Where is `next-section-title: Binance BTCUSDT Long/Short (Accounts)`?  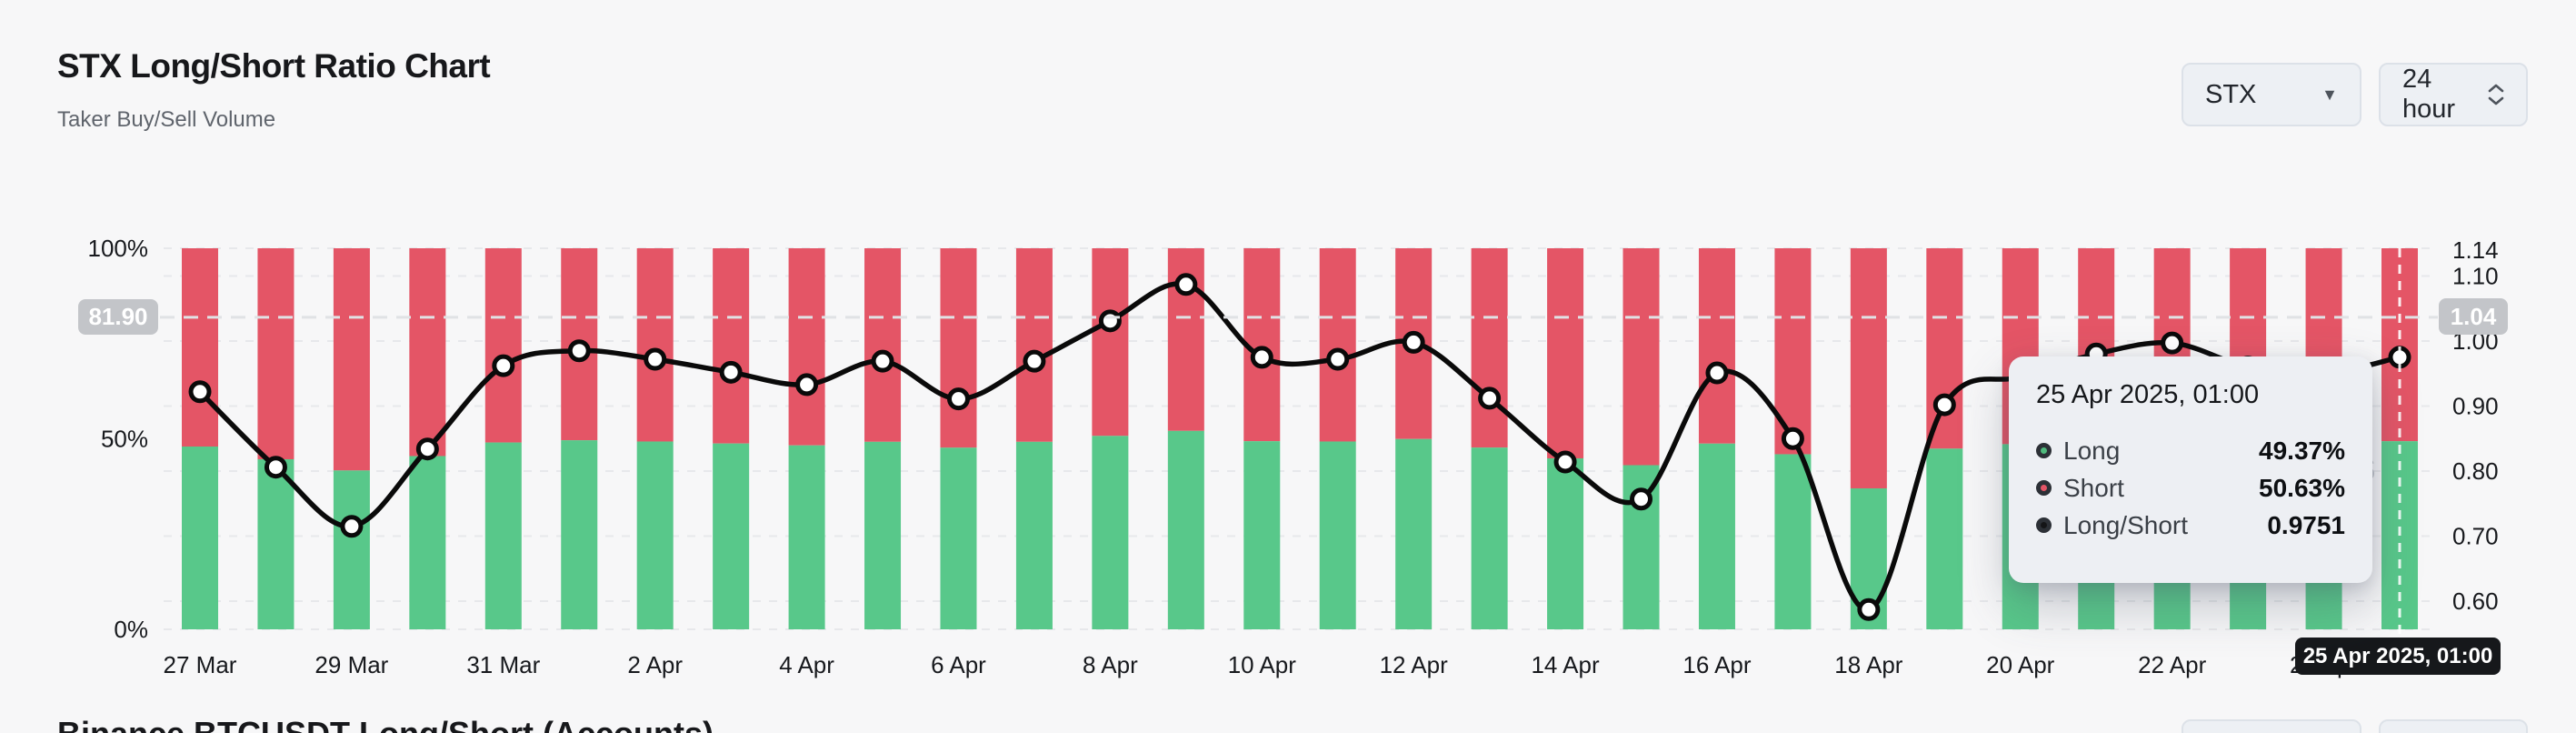
next-section-title: Binance BTCUSDT Long/Short (Accounts) is located at coordinates (385, 724).